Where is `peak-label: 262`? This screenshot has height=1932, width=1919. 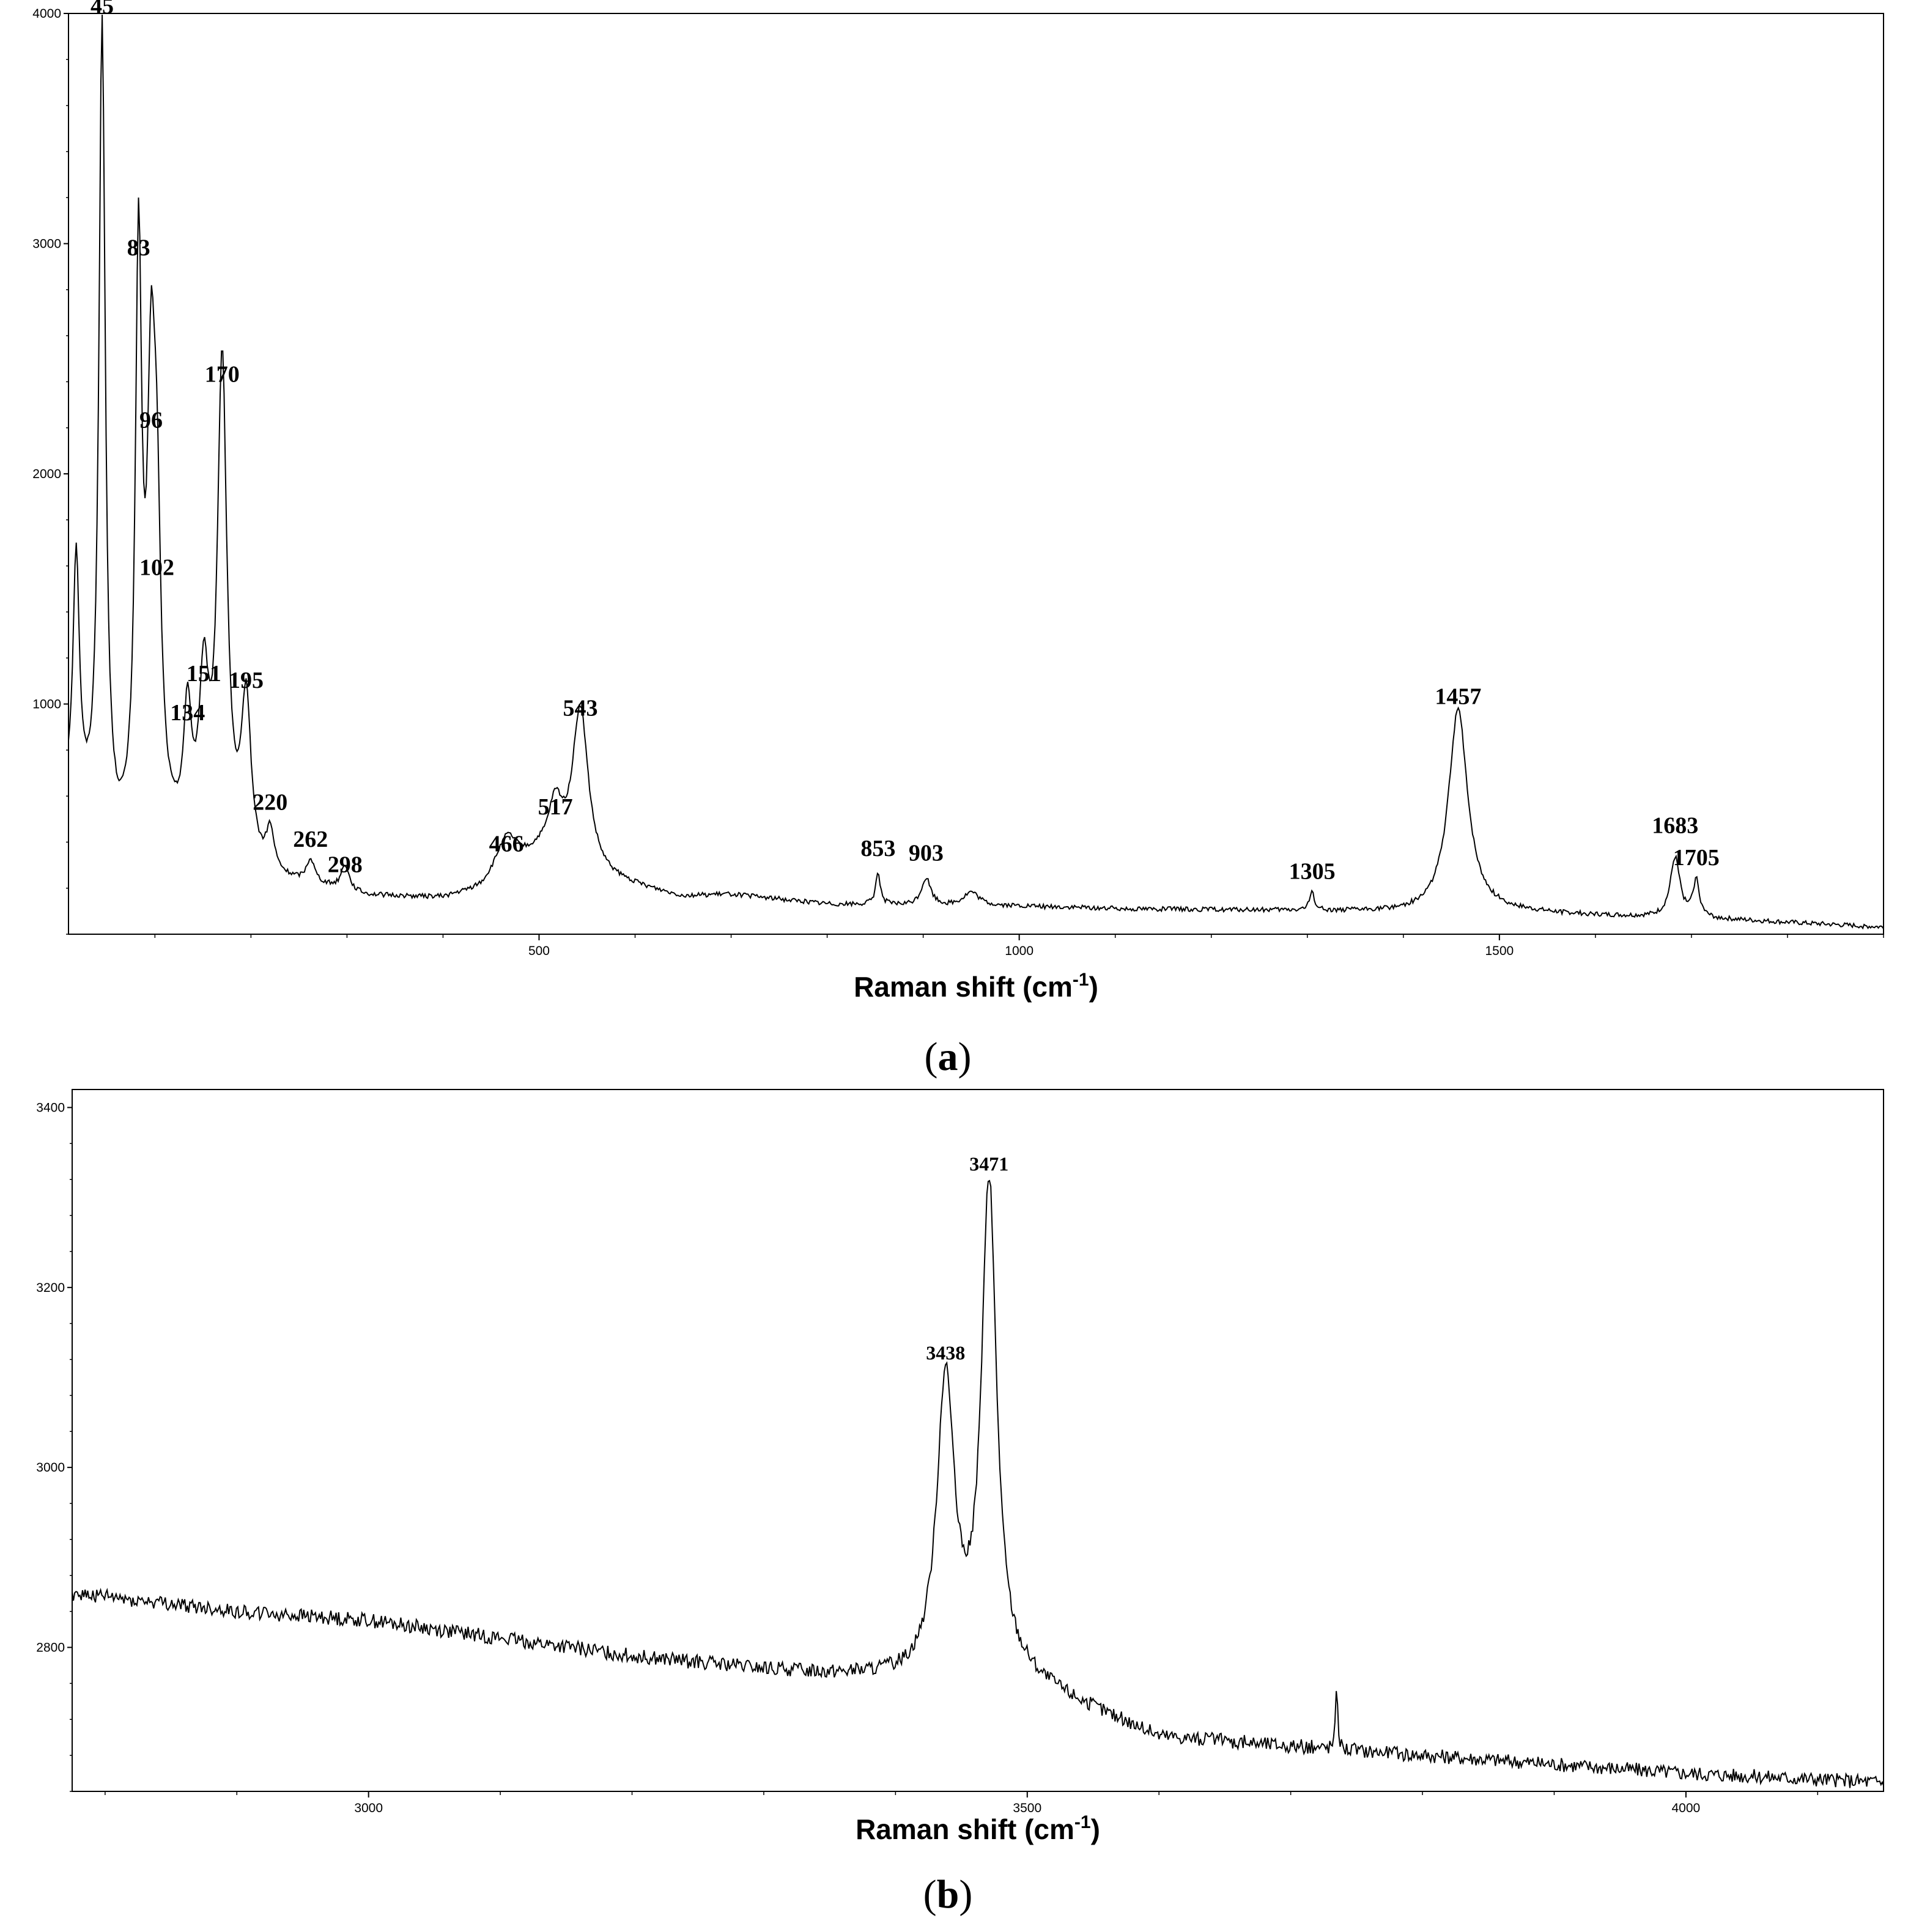
peak-label: 262 is located at coordinates (310, 839).